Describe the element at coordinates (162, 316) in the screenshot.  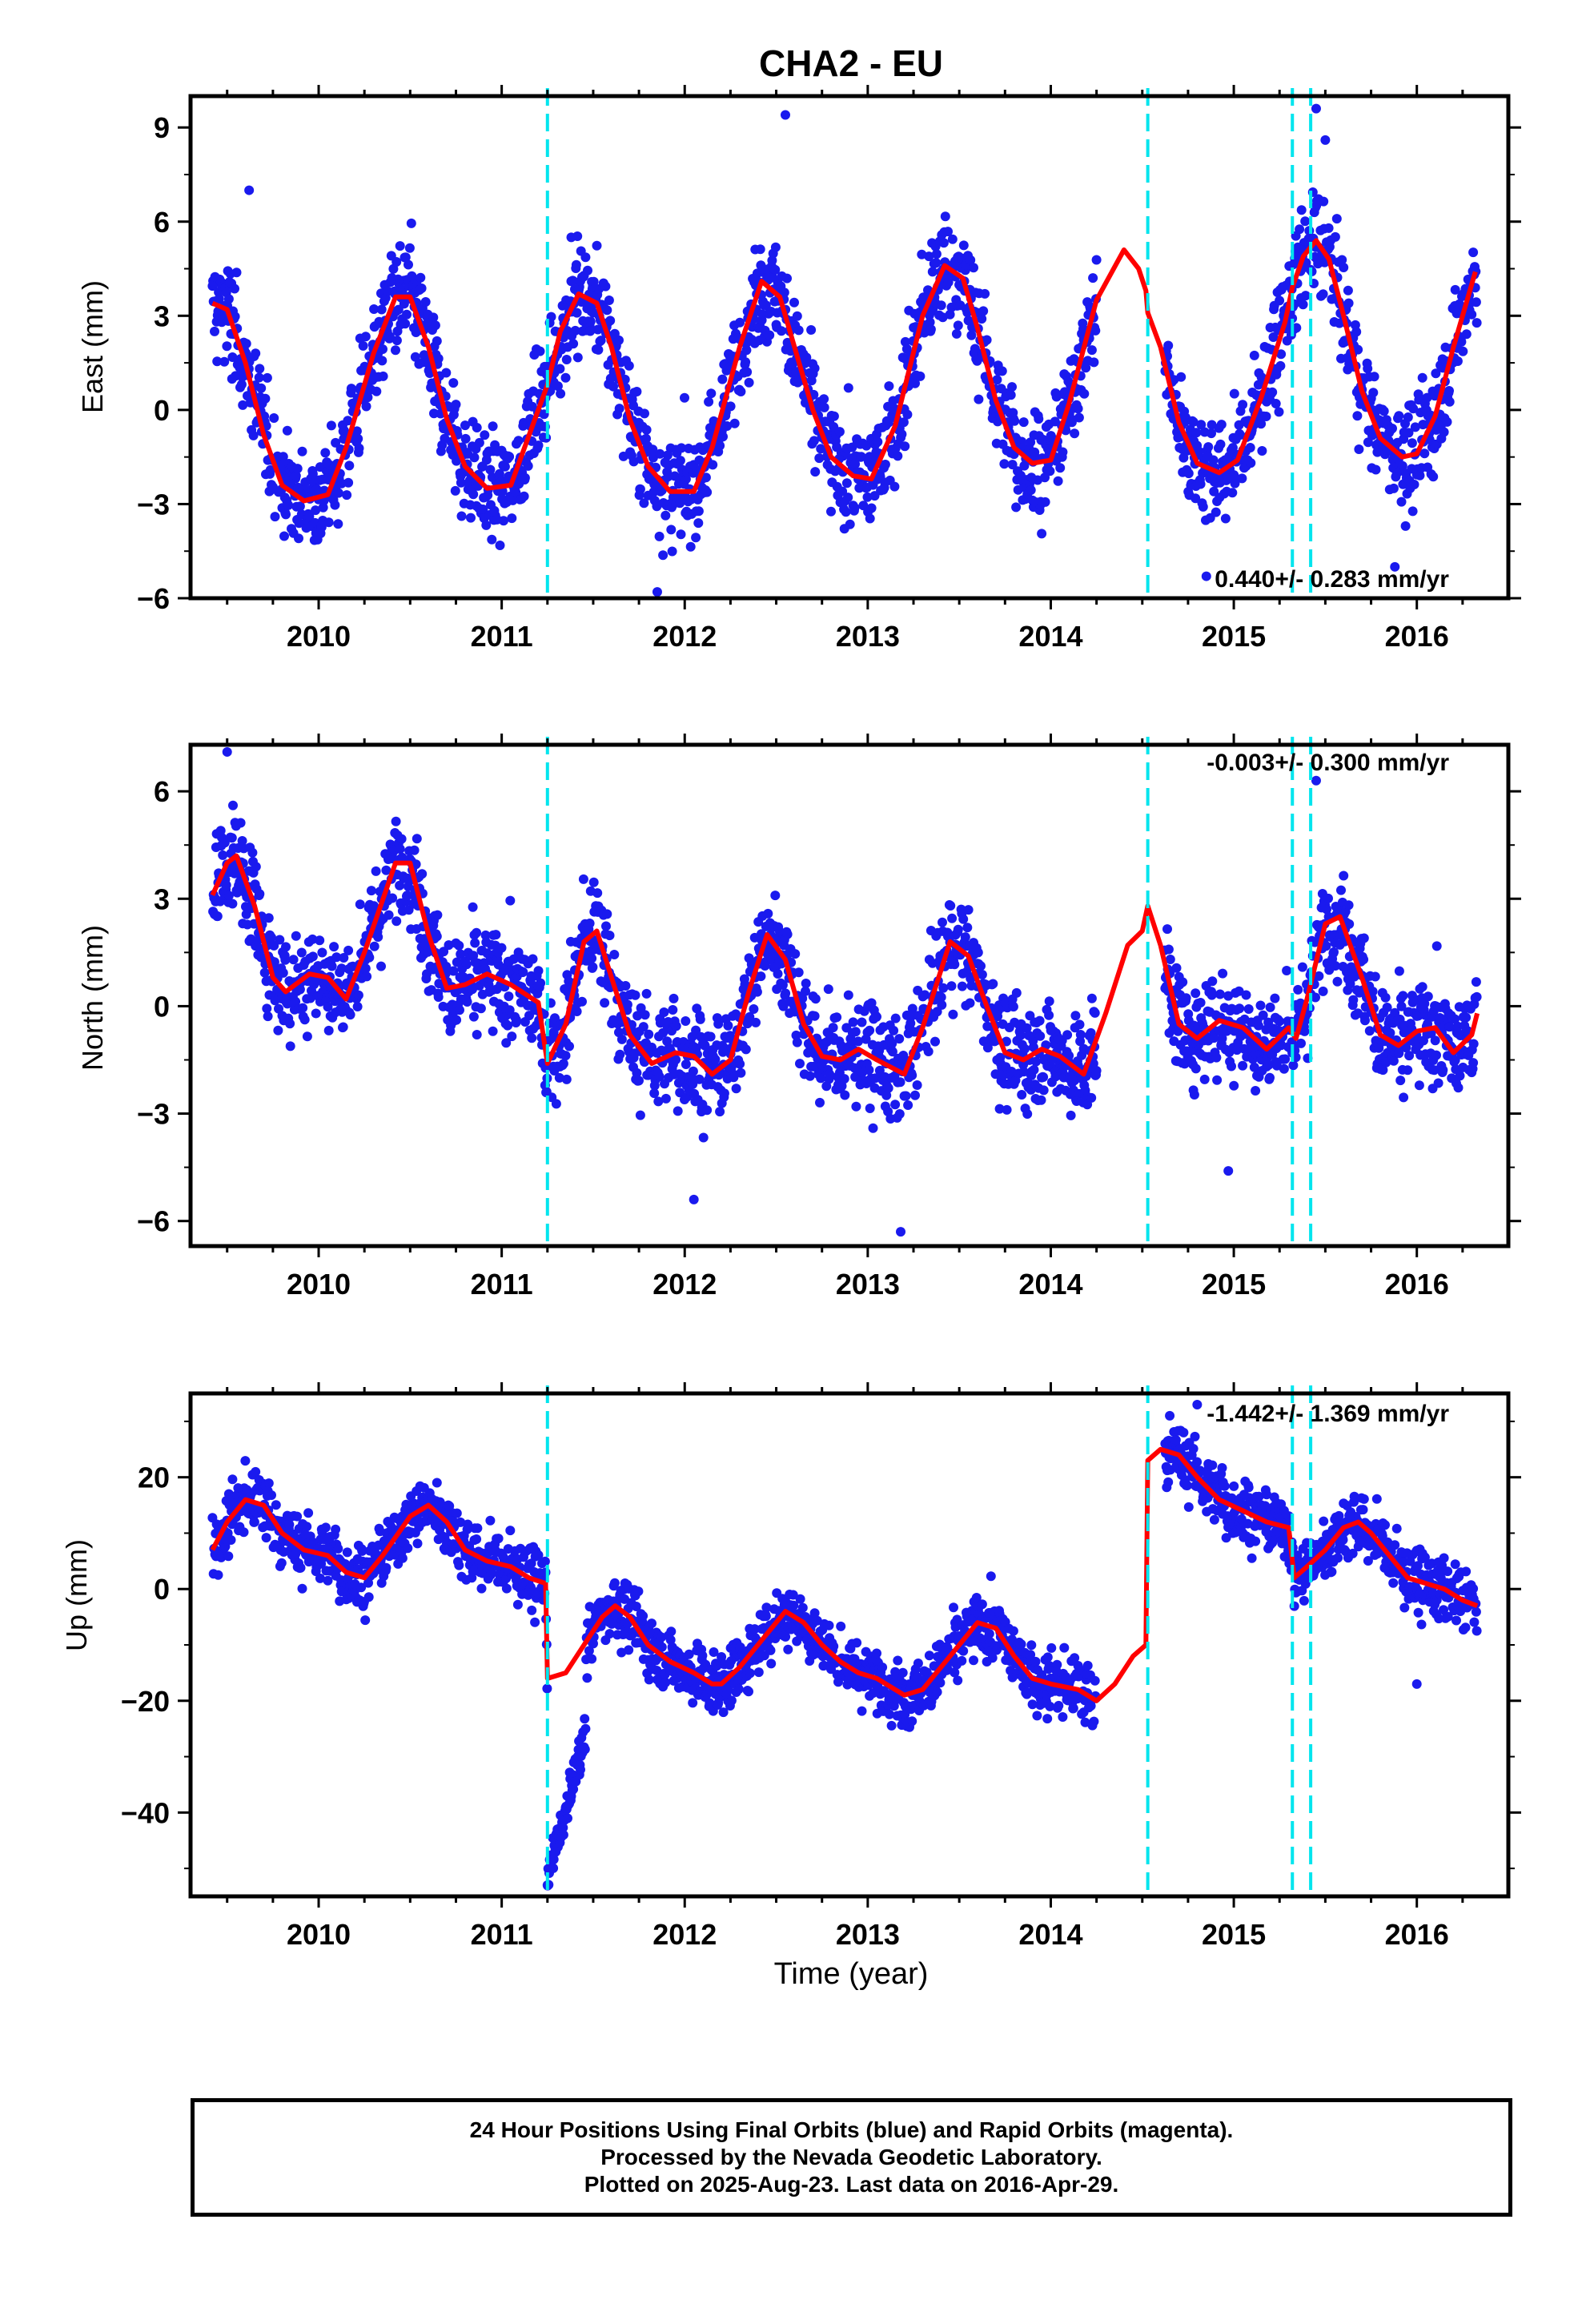
I see `y-tick-label: 3` at that location.